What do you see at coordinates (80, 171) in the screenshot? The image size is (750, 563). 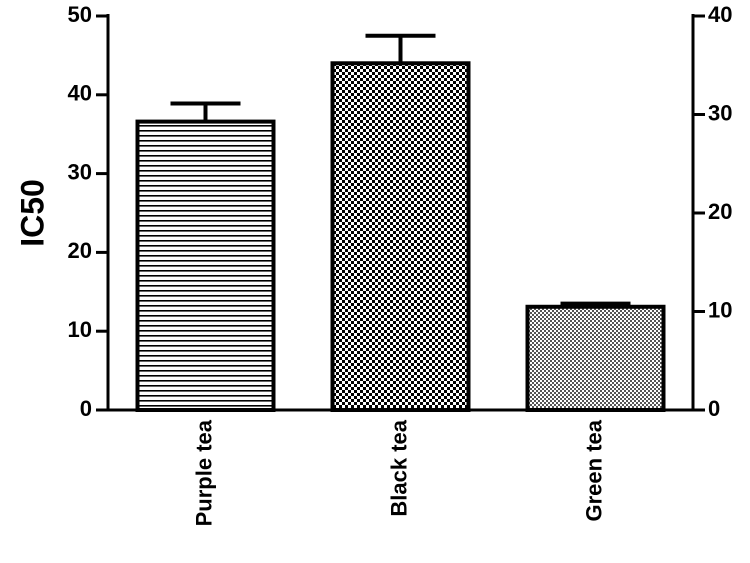 I see `y-tick-label: 30` at bounding box center [80, 171].